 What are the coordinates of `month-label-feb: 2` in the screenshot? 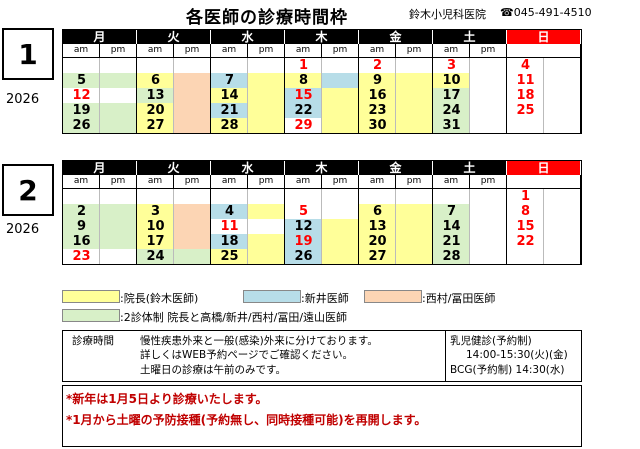 It's located at (28, 190).